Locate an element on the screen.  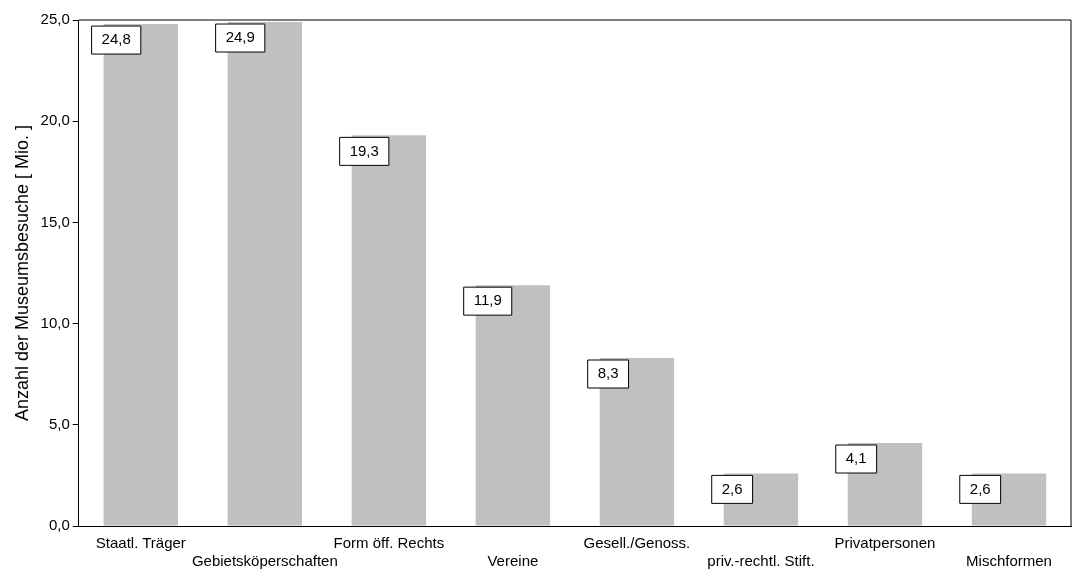
y-tick-label: 0,0 is located at coordinates (59, 525).